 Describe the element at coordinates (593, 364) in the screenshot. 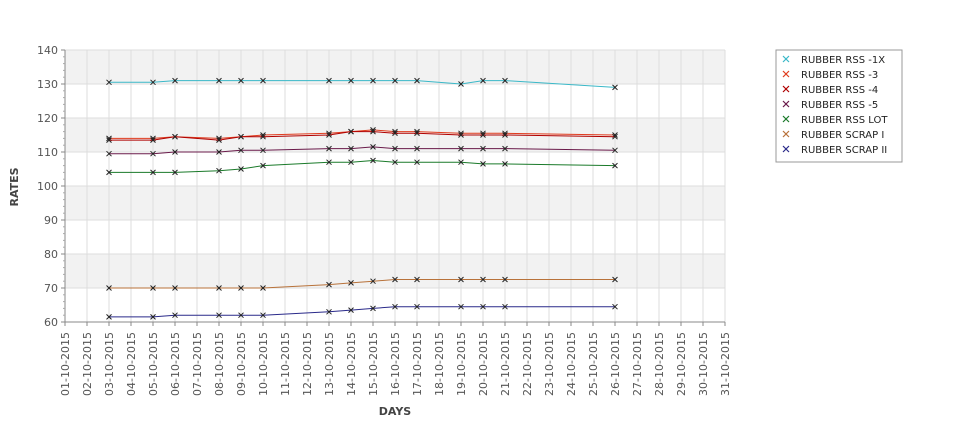

I see `x-tick-label: 25-10-2015` at that location.